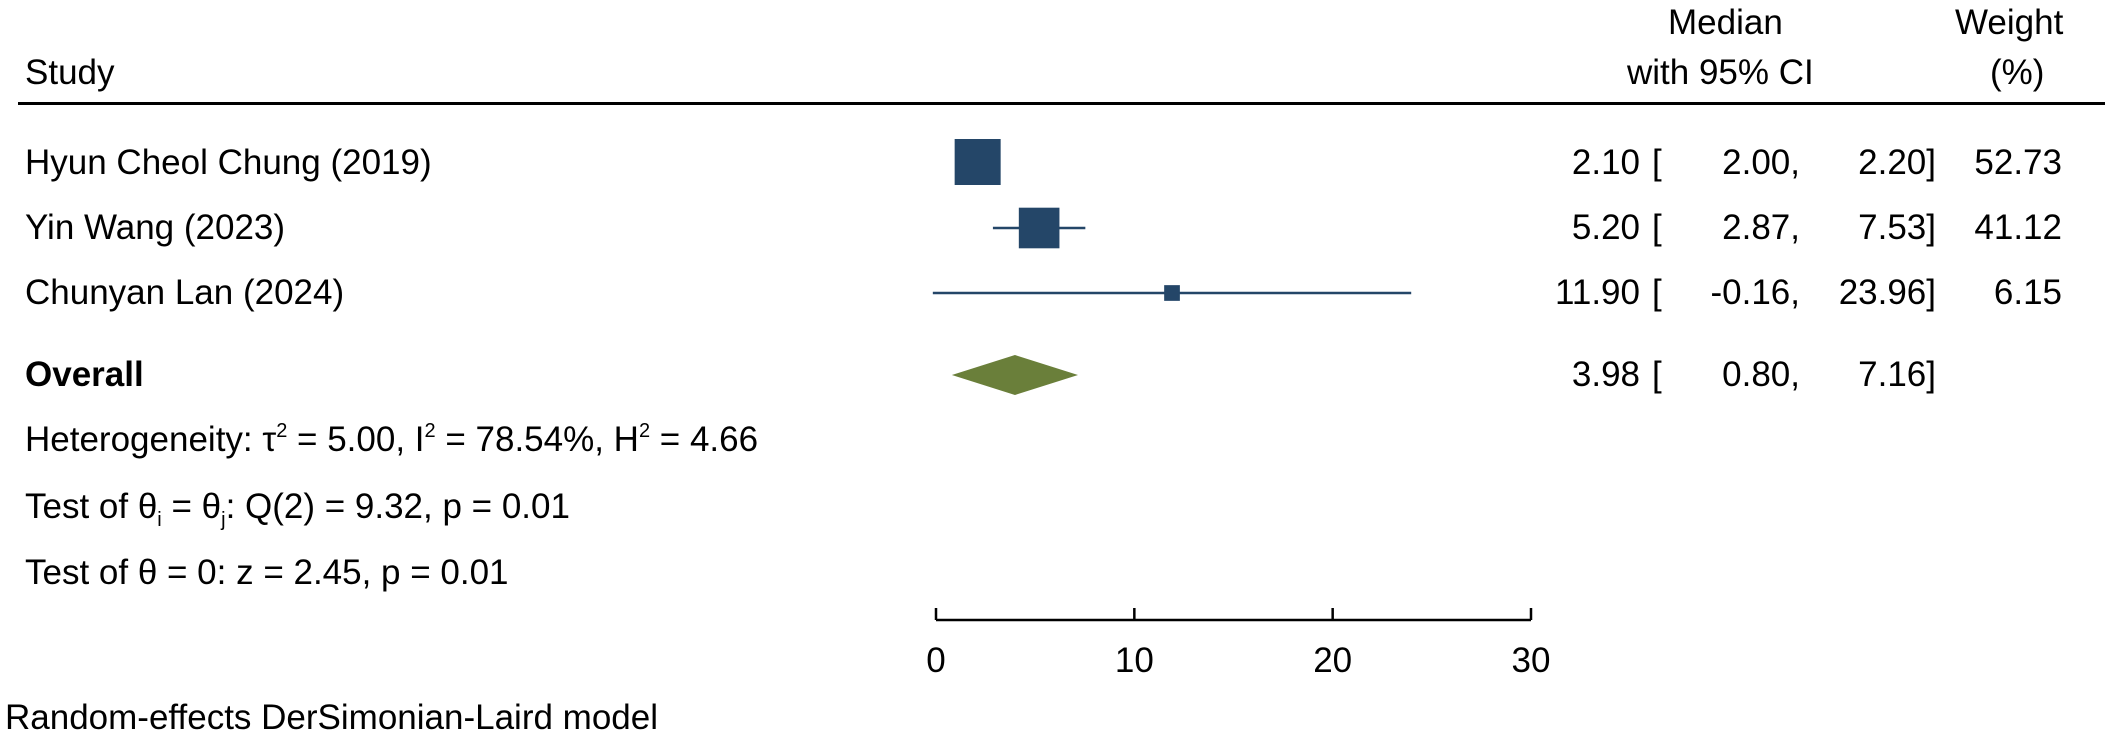 The height and width of the screenshot is (745, 2105). What do you see at coordinates (1761, 227) in the screenshot?
I see `ci-lower: 2.87,` at bounding box center [1761, 227].